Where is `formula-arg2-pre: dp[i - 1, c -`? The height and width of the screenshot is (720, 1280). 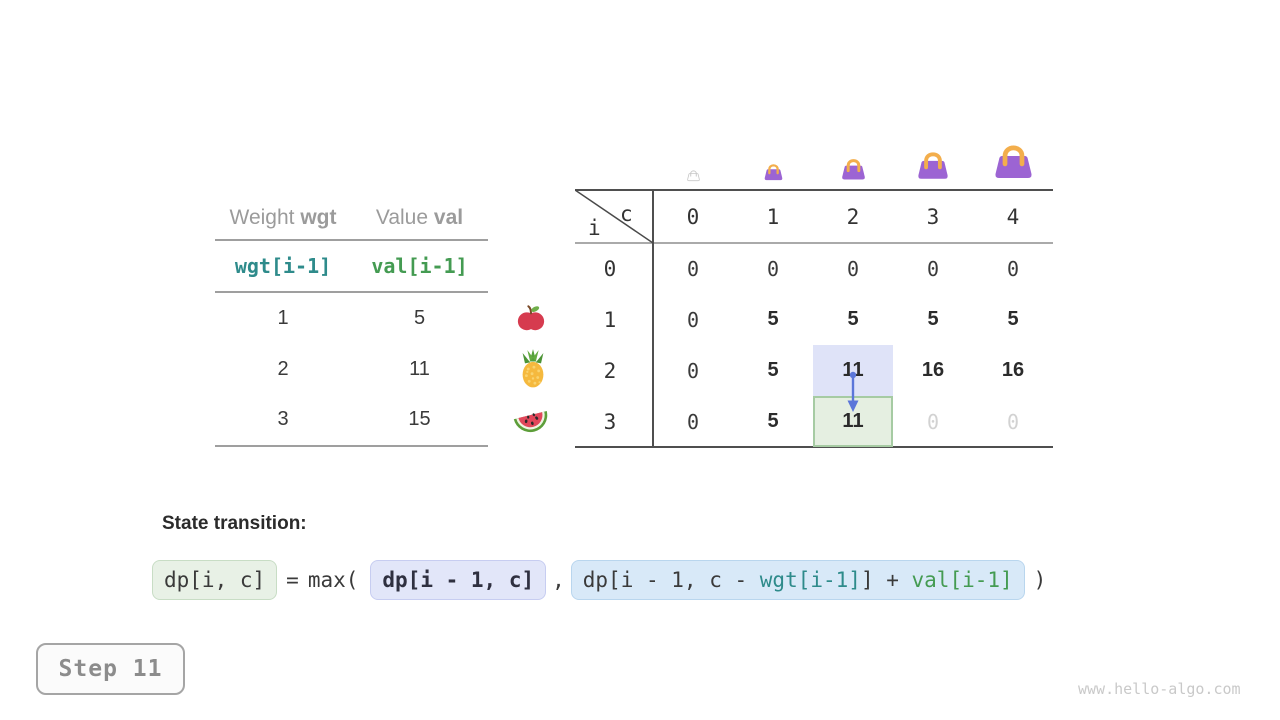
formula-arg2-pre: dp[i - 1, c - is located at coordinates (671, 580).